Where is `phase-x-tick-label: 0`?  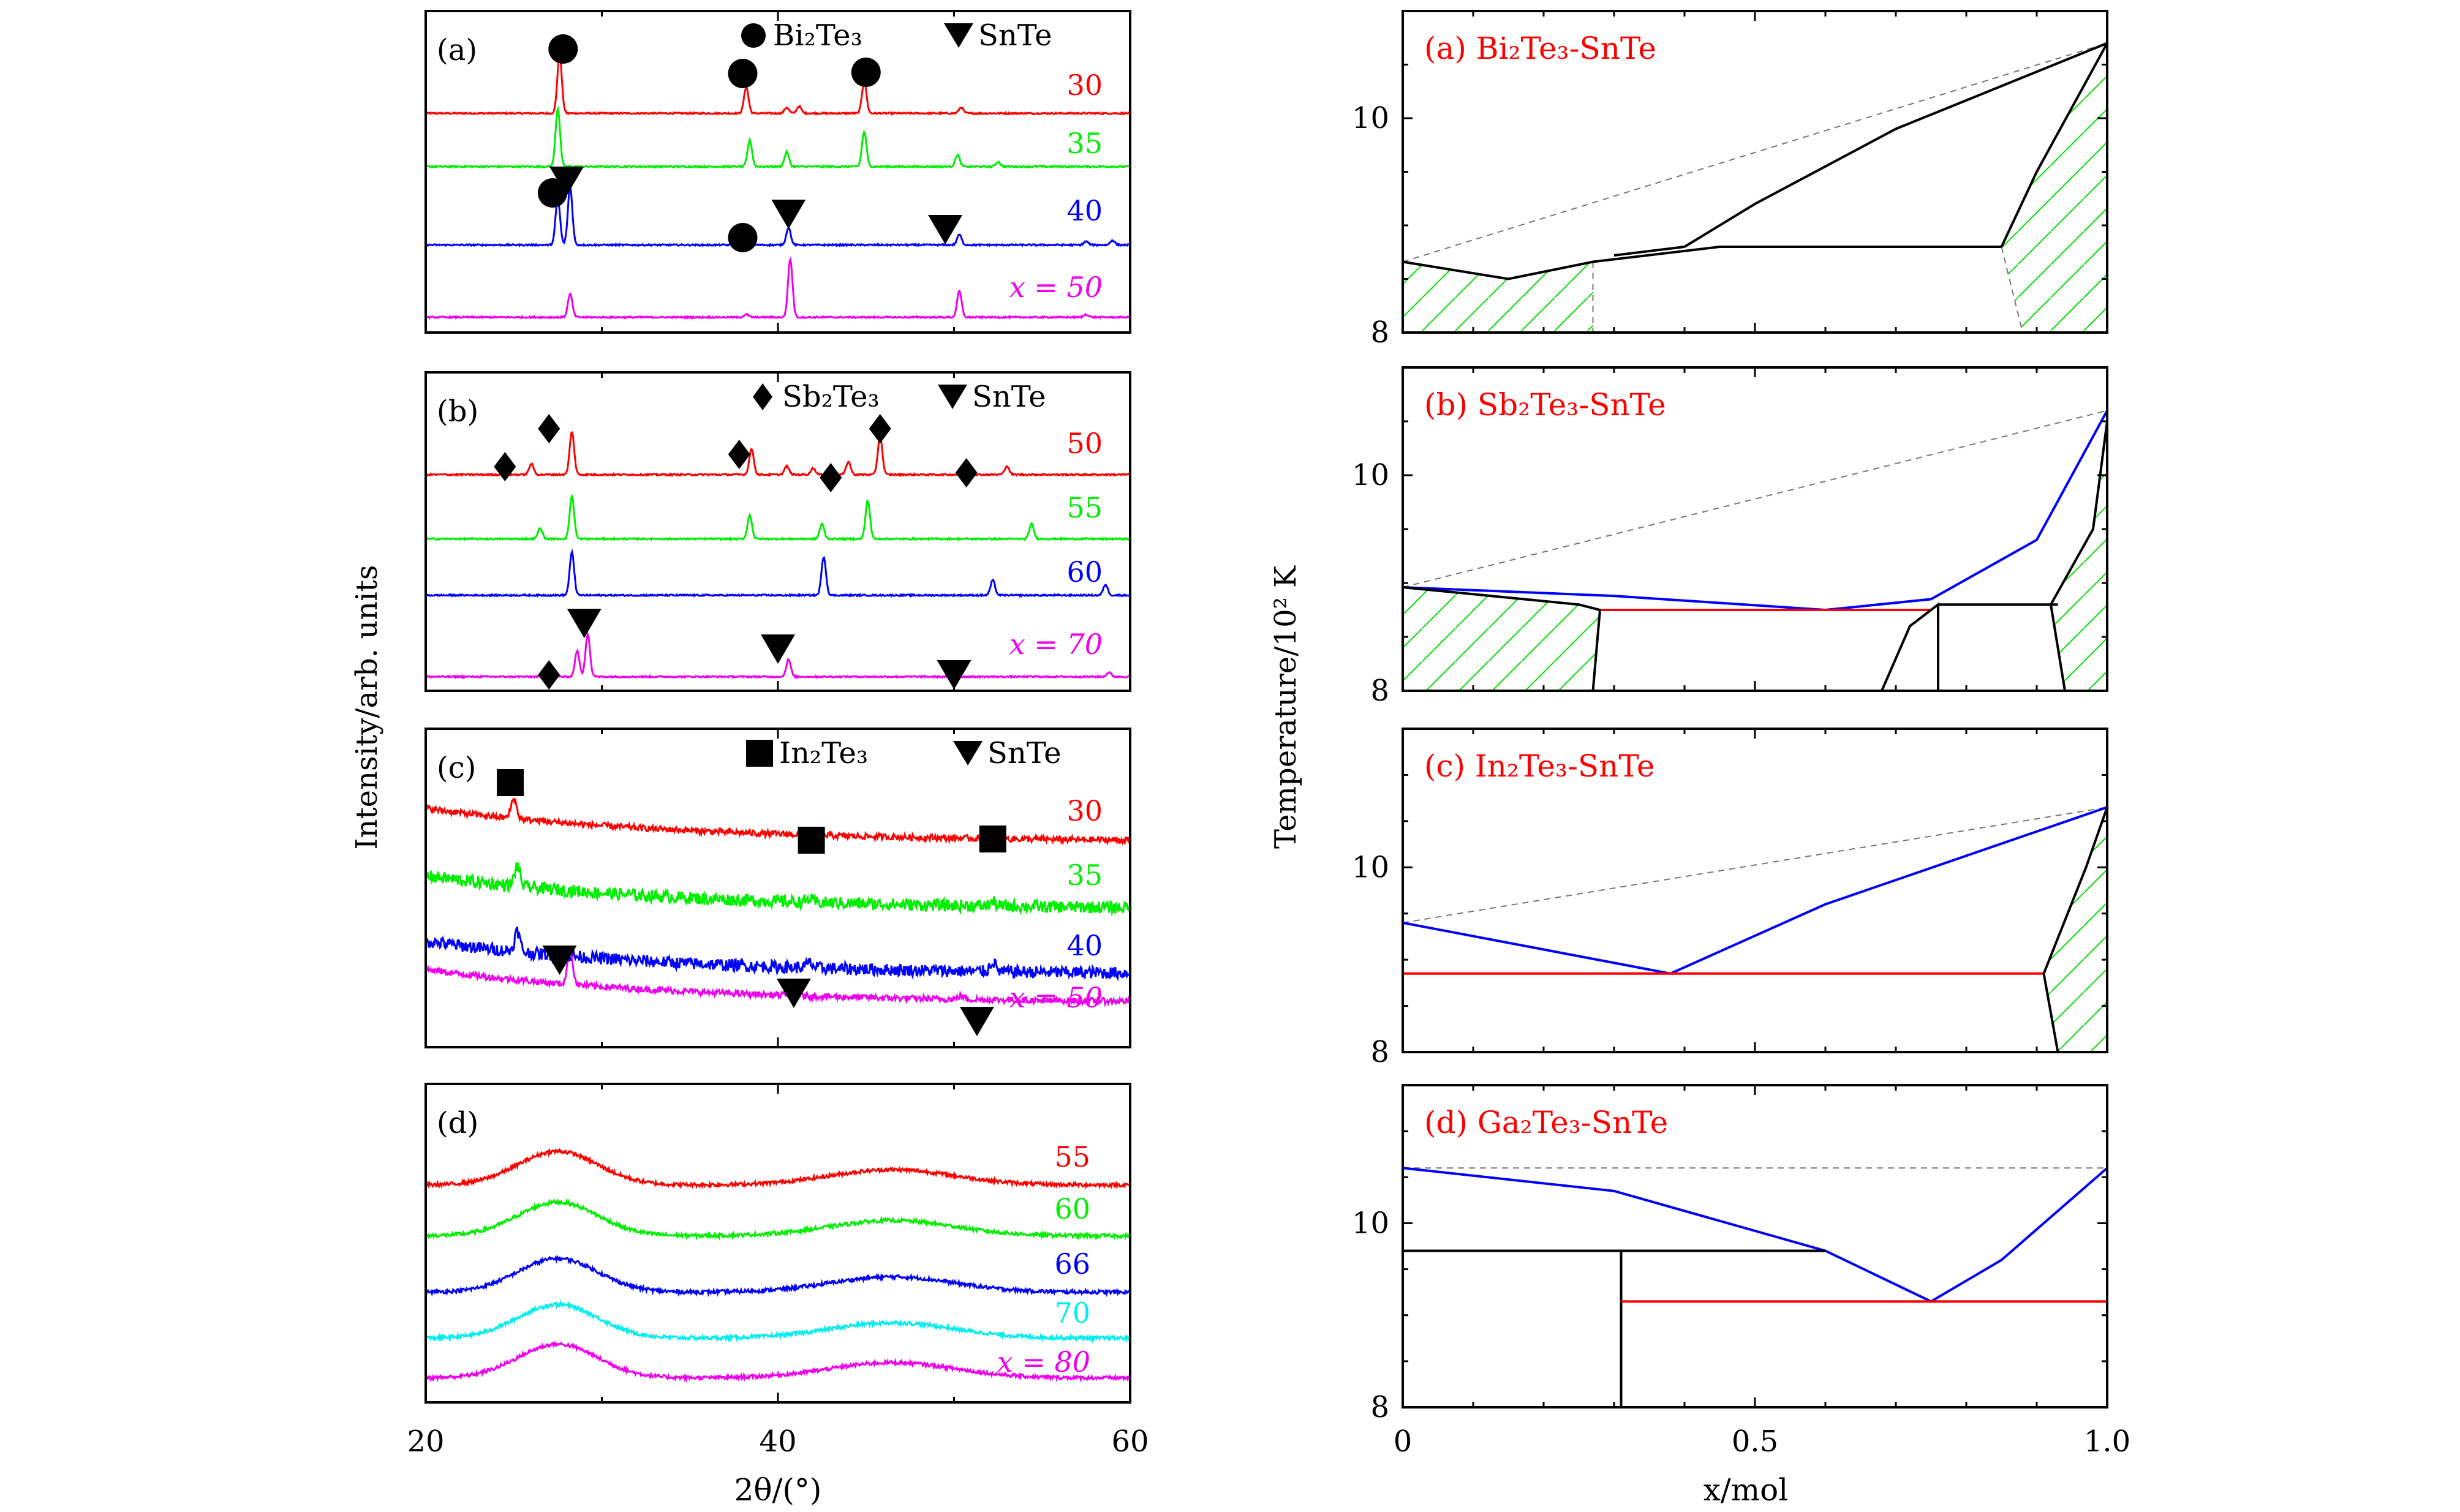 phase-x-tick-label: 0 is located at coordinates (1404, 1441).